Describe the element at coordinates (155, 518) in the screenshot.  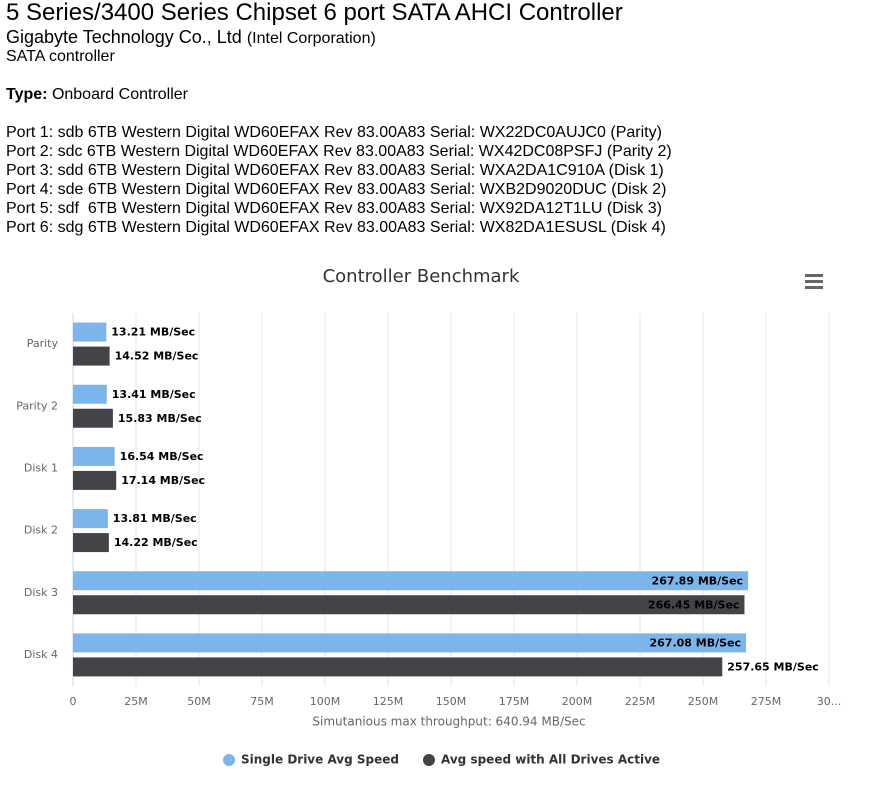
I see `value-label: 13.81 MB/Sec` at that location.